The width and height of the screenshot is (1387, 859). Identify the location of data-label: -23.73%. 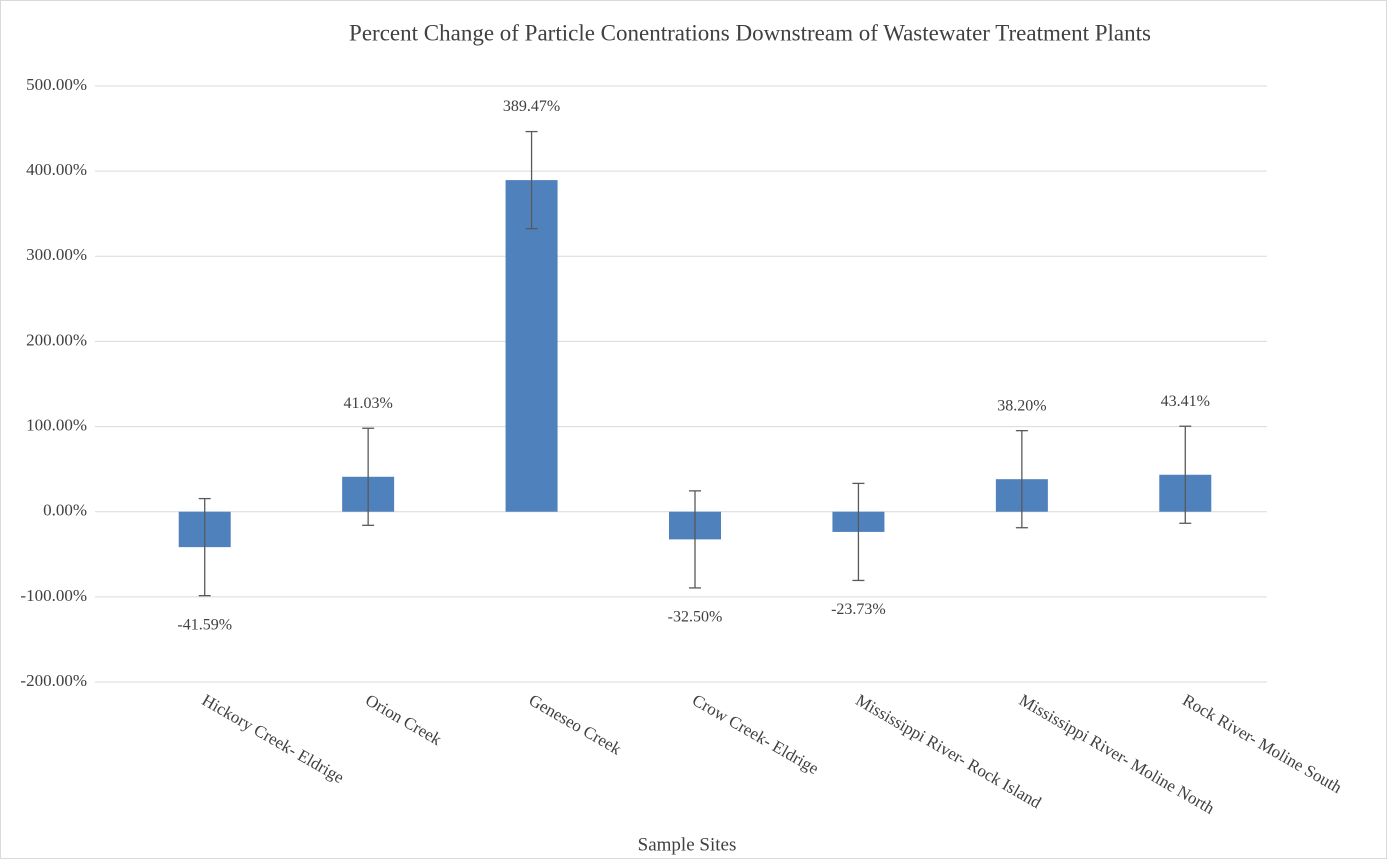
(858, 609).